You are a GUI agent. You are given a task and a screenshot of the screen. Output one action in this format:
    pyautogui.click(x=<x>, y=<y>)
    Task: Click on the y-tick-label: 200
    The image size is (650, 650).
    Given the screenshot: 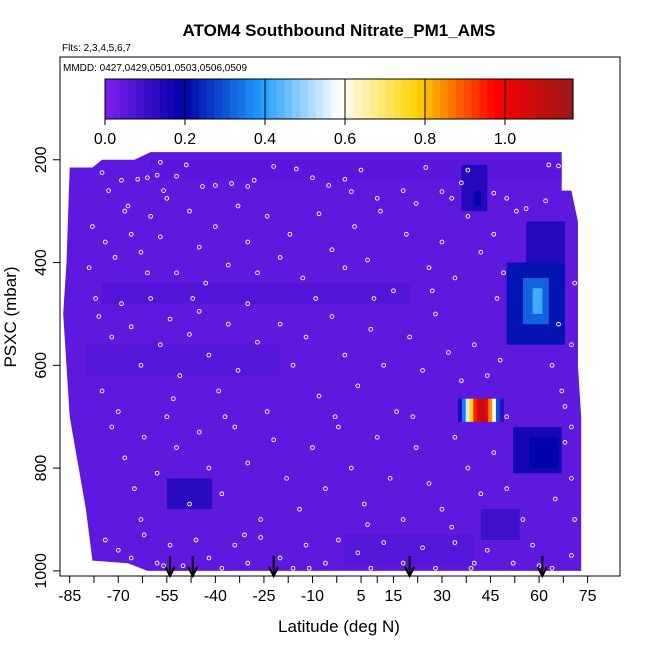 What is the action you would take?
    pyautogui.click(x=41, y=159)
    